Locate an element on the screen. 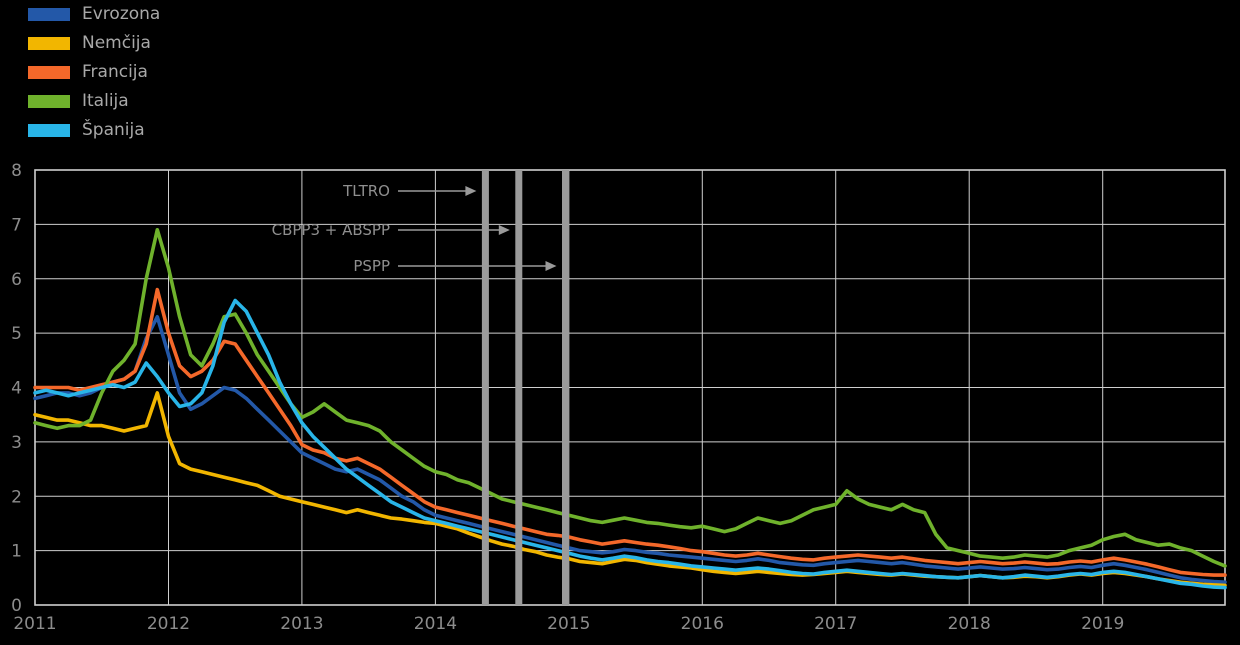  legend-swatch-italija is located at coordinates (49, 101).